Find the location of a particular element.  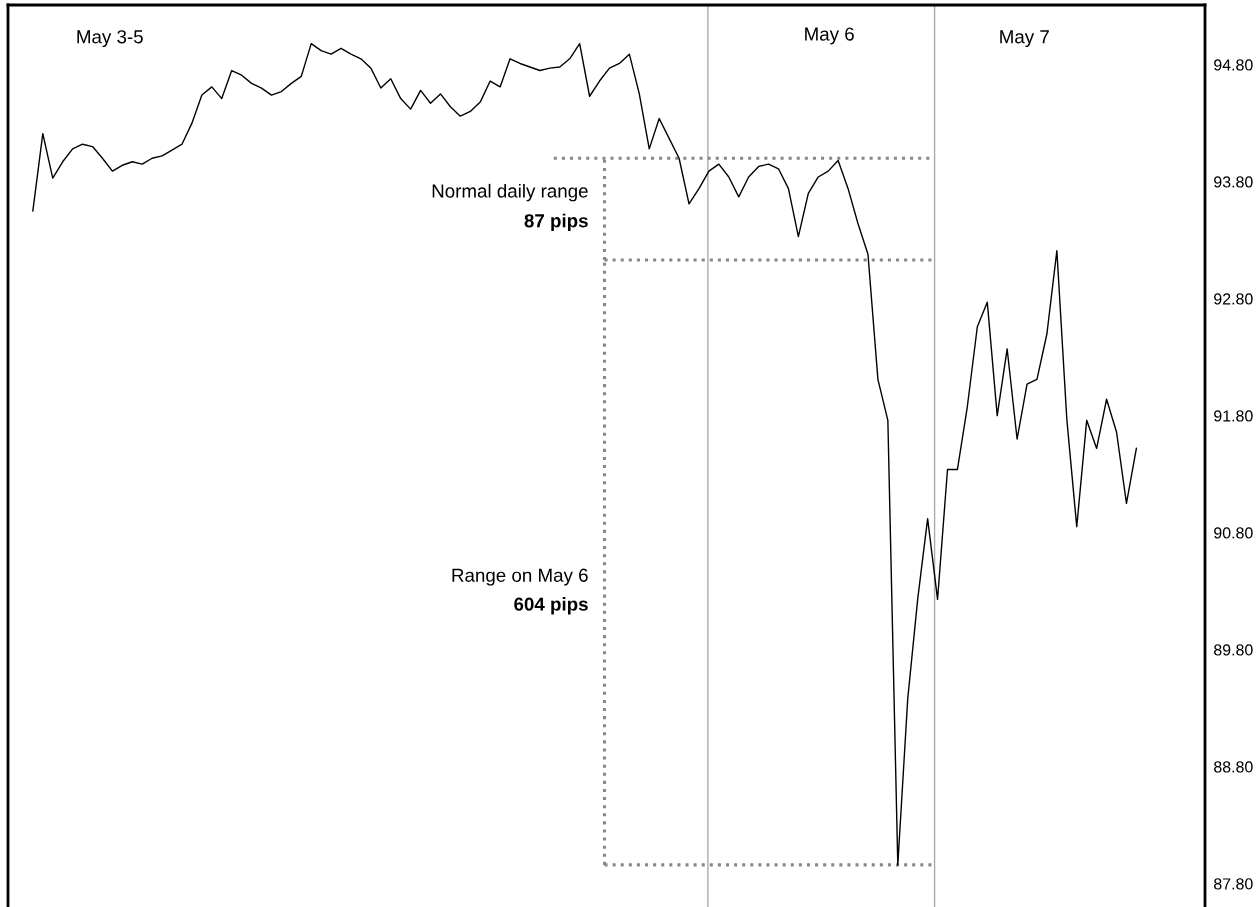

y-tick-label: 94.80 is located at coordinates (1233, 65).